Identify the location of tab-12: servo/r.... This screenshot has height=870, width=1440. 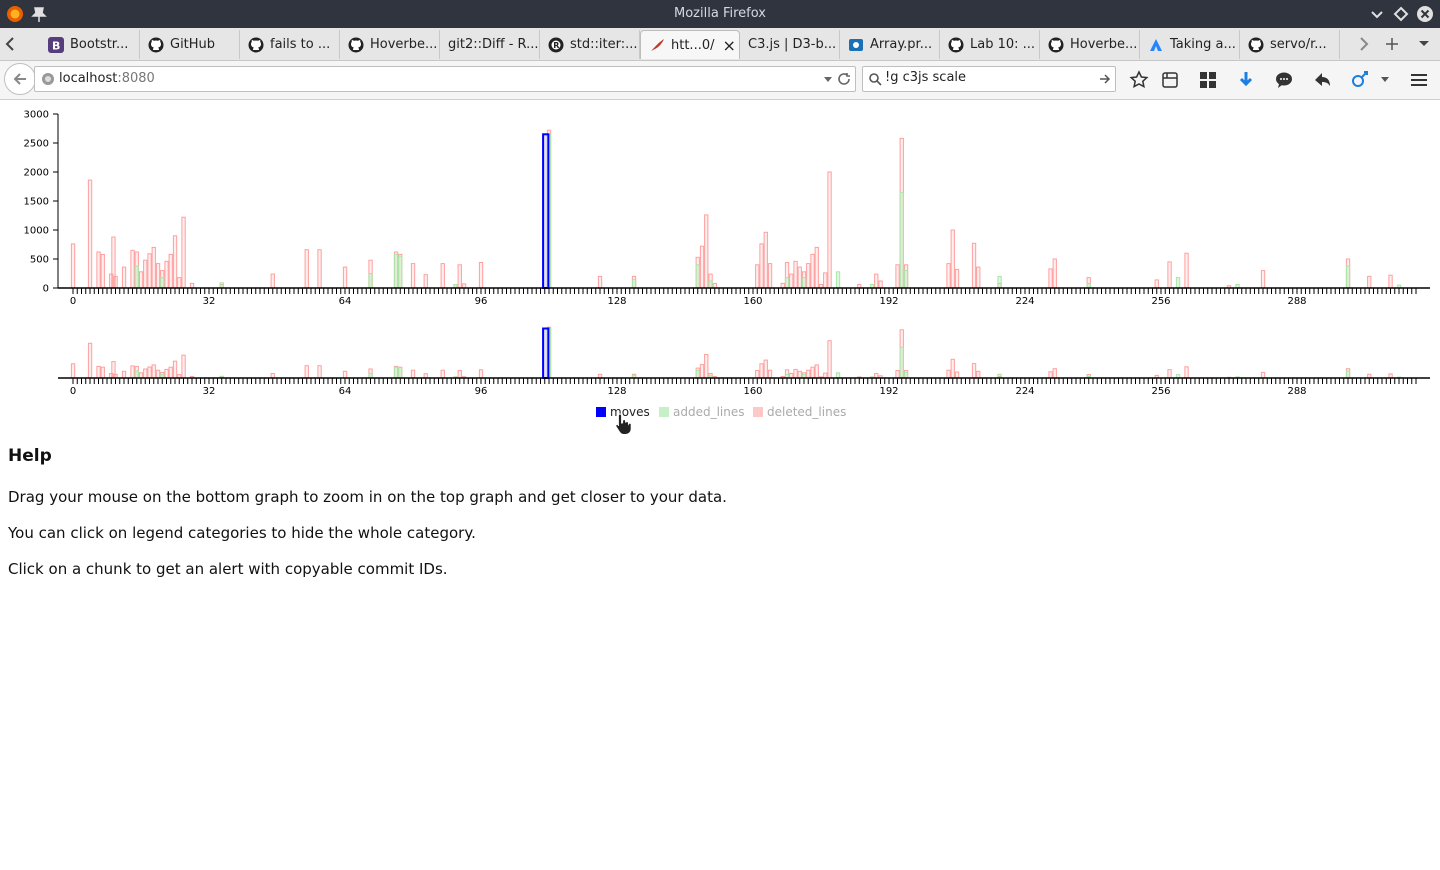
(1290, 44).